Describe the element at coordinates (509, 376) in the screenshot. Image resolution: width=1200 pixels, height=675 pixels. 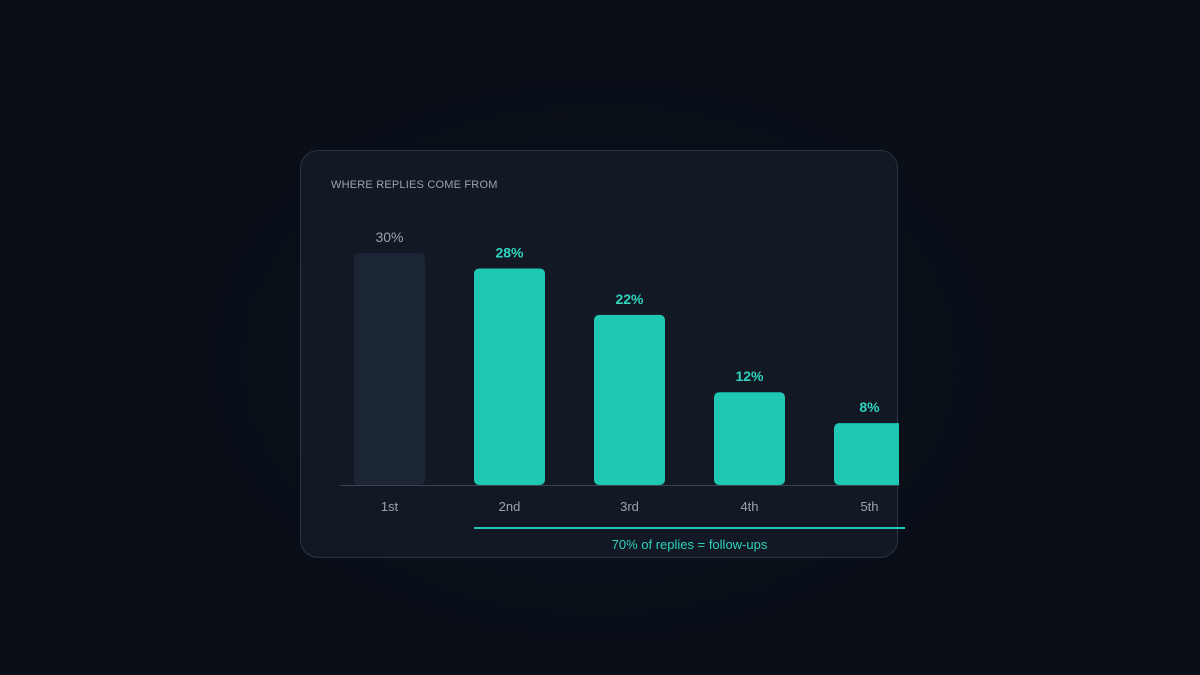
I see `bar-2nd` at that location.